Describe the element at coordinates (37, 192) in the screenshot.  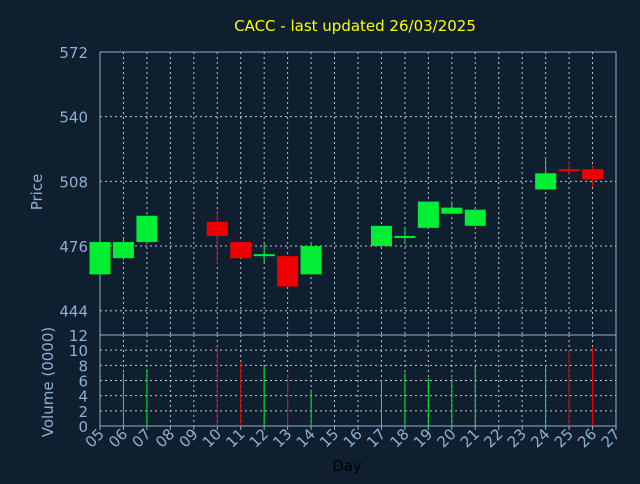
I see `price-axis-label: Price` at that location.